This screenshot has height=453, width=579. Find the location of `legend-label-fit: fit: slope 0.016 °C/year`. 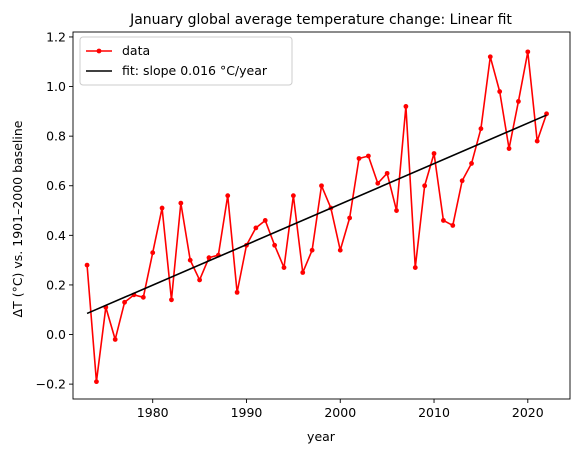

legend-label-fit: fit: slope 0.016 °C/year is located at coordinates (195, 70).